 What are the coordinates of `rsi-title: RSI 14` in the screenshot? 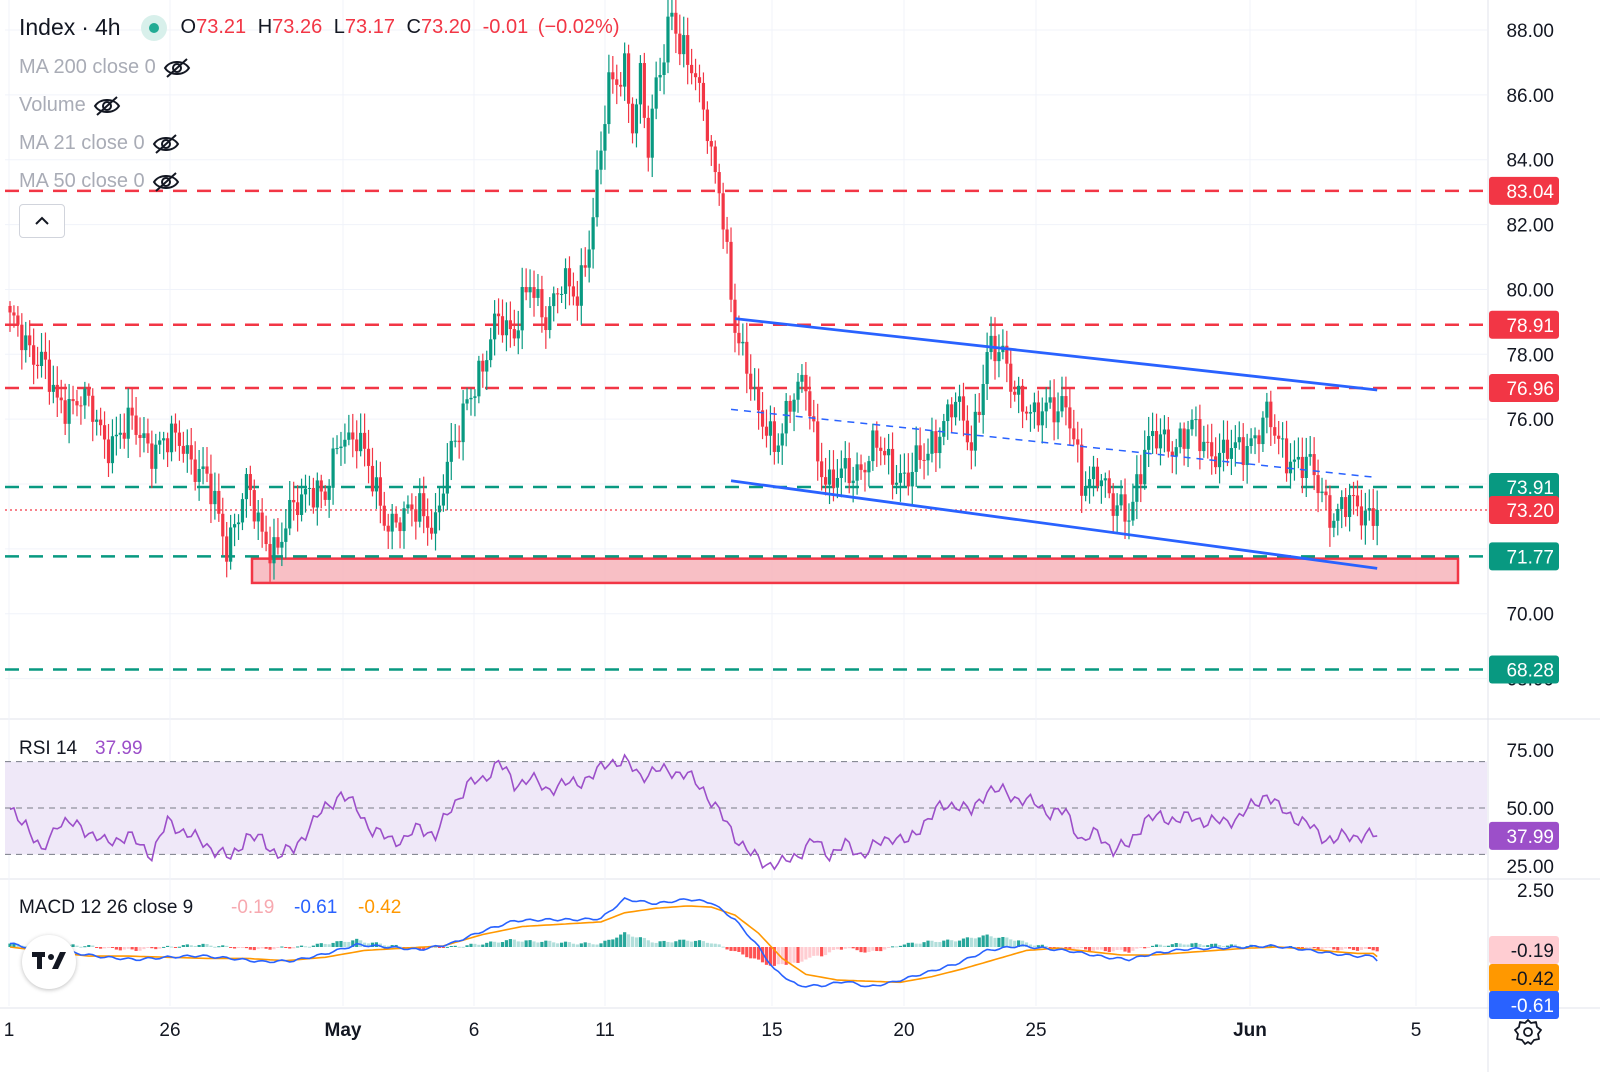 It's located at (48, 748).